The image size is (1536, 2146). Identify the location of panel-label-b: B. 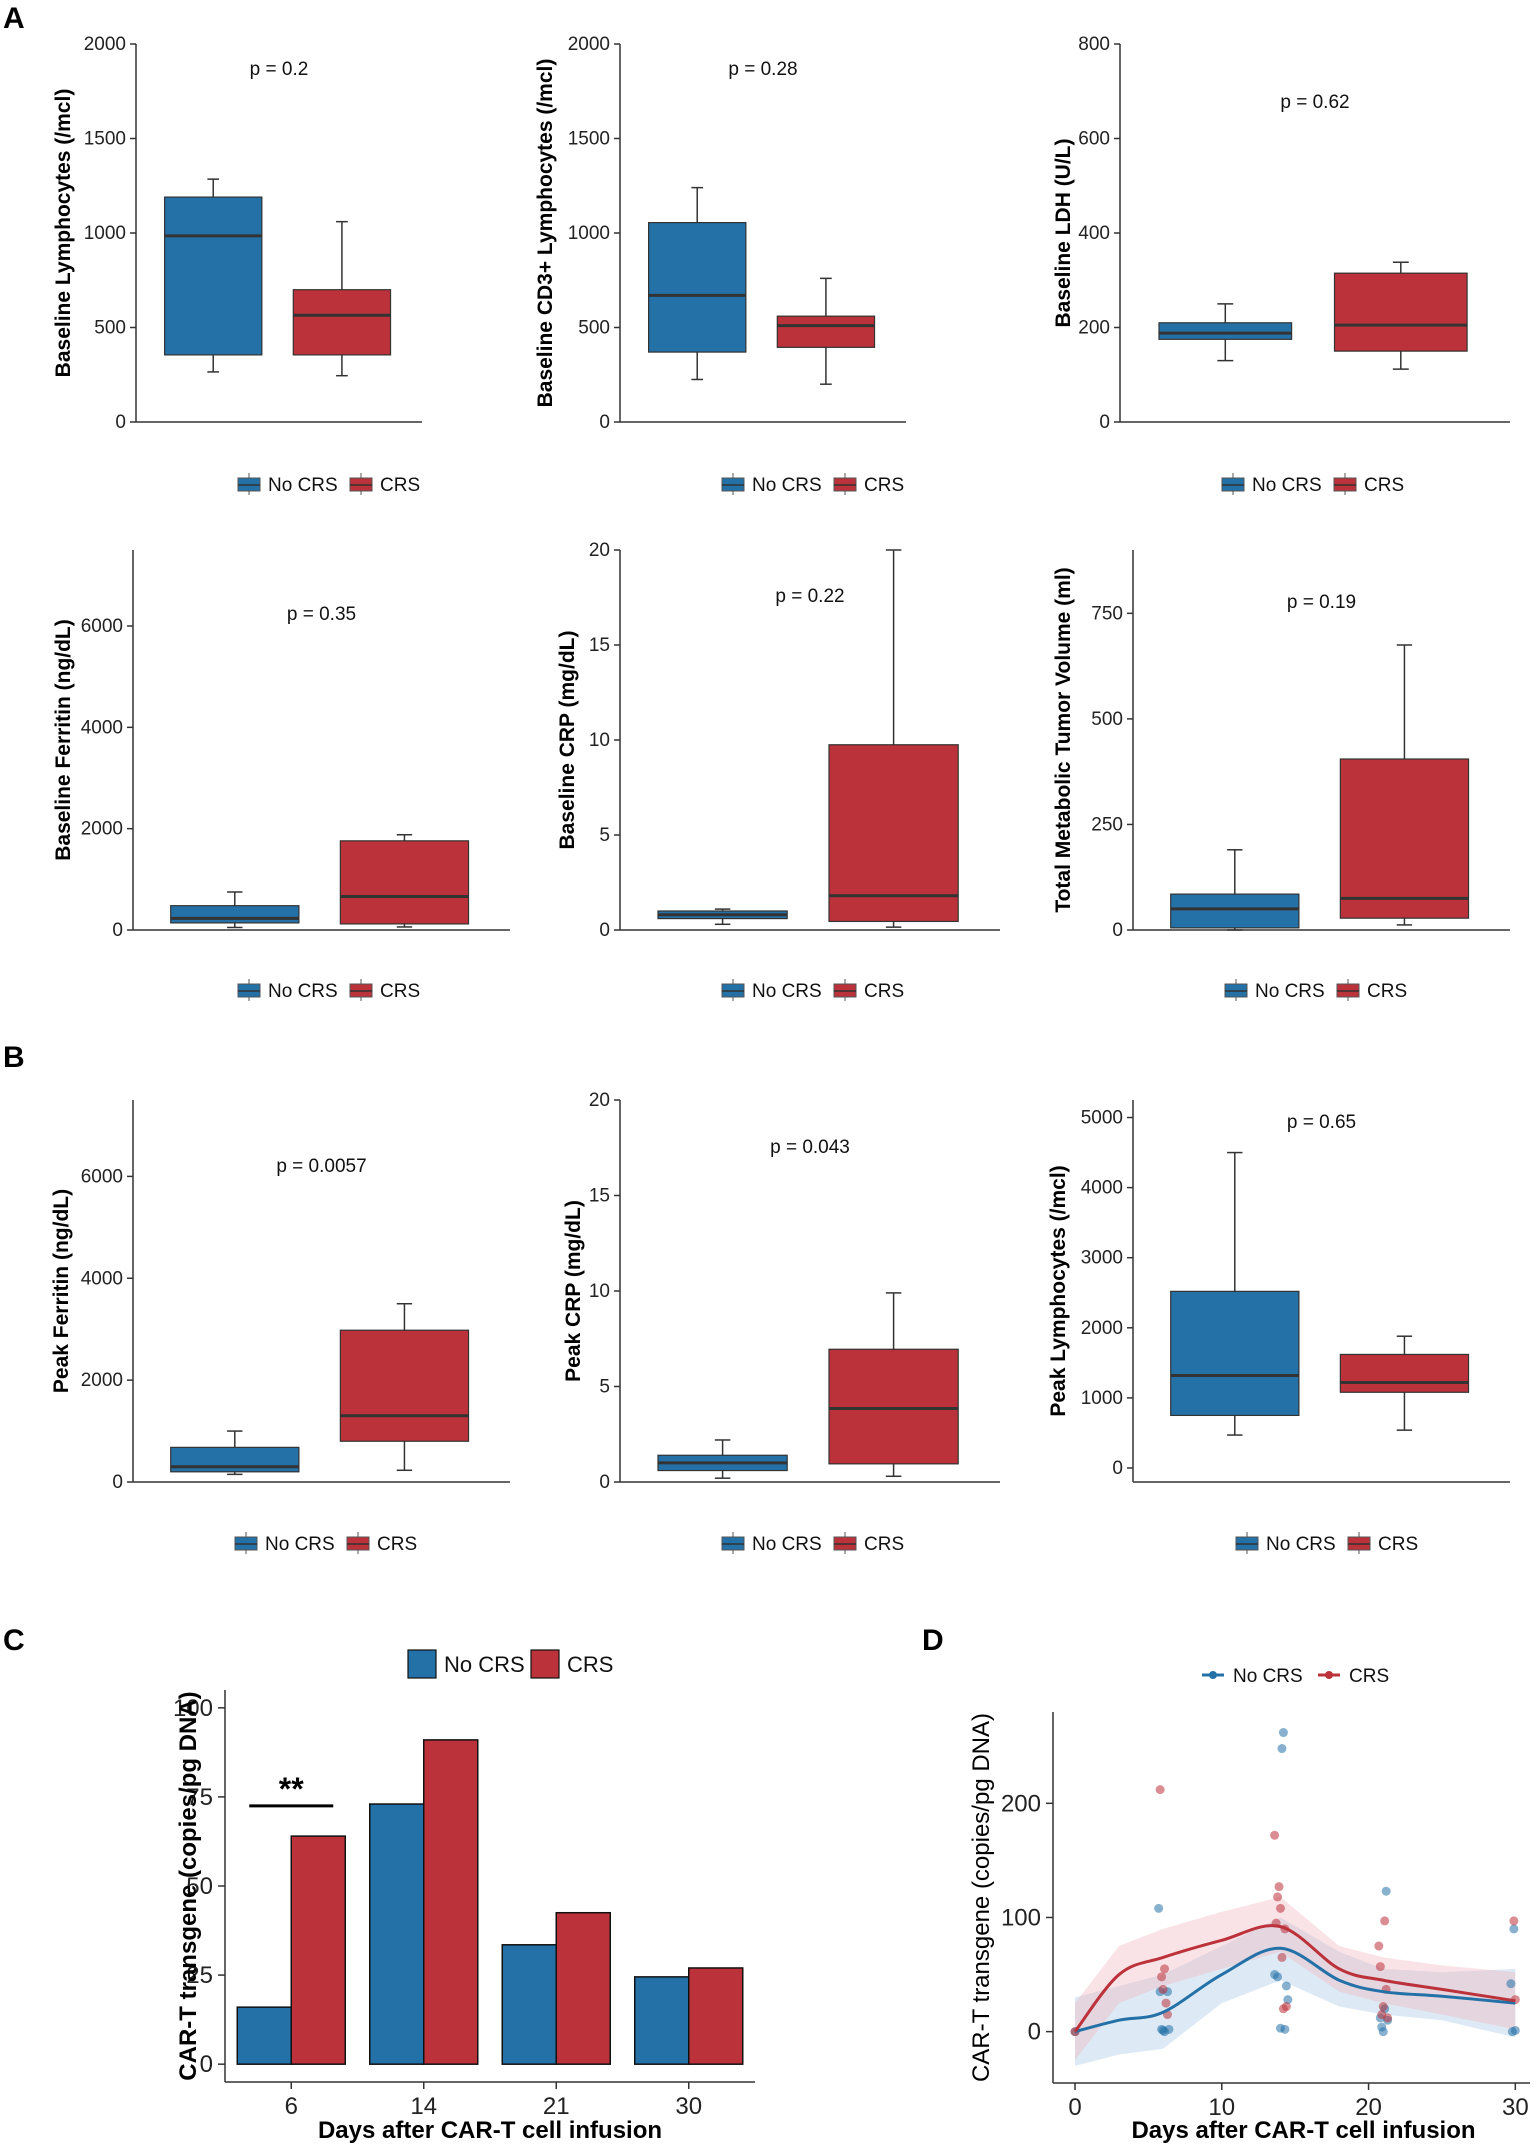
(14, 1057).